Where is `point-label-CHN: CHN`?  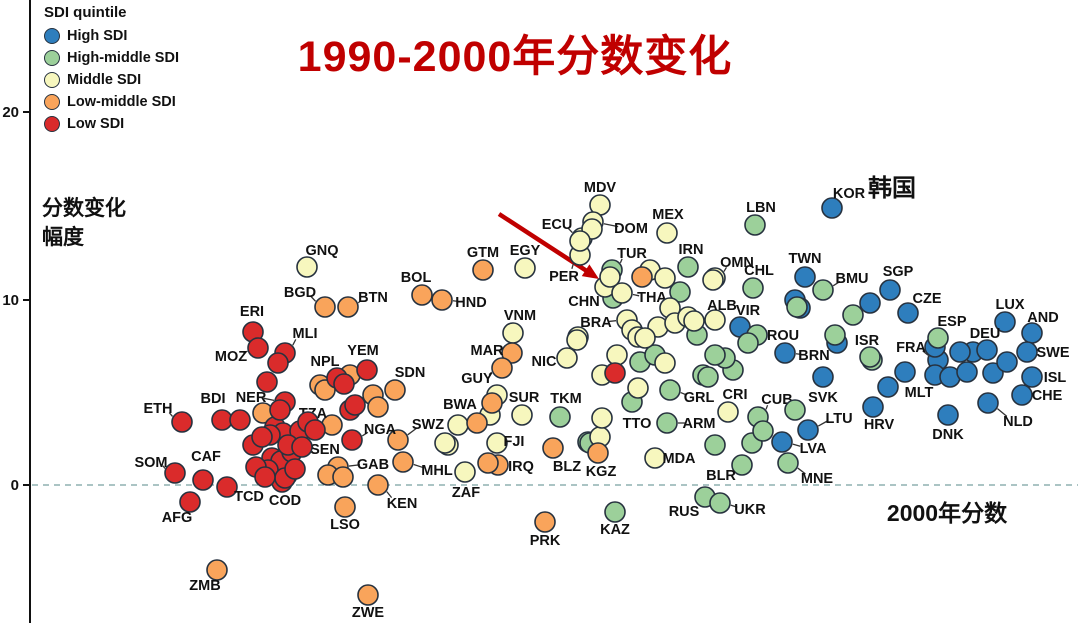
point-label-CHN: CHN is located at coordinates (583, 302).